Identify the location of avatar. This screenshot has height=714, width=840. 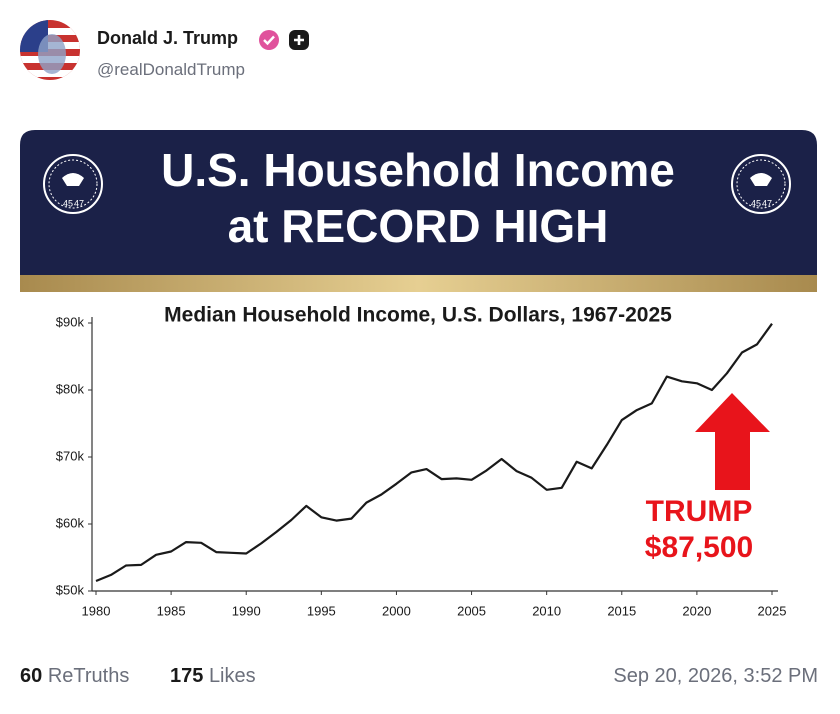
(50, 50).